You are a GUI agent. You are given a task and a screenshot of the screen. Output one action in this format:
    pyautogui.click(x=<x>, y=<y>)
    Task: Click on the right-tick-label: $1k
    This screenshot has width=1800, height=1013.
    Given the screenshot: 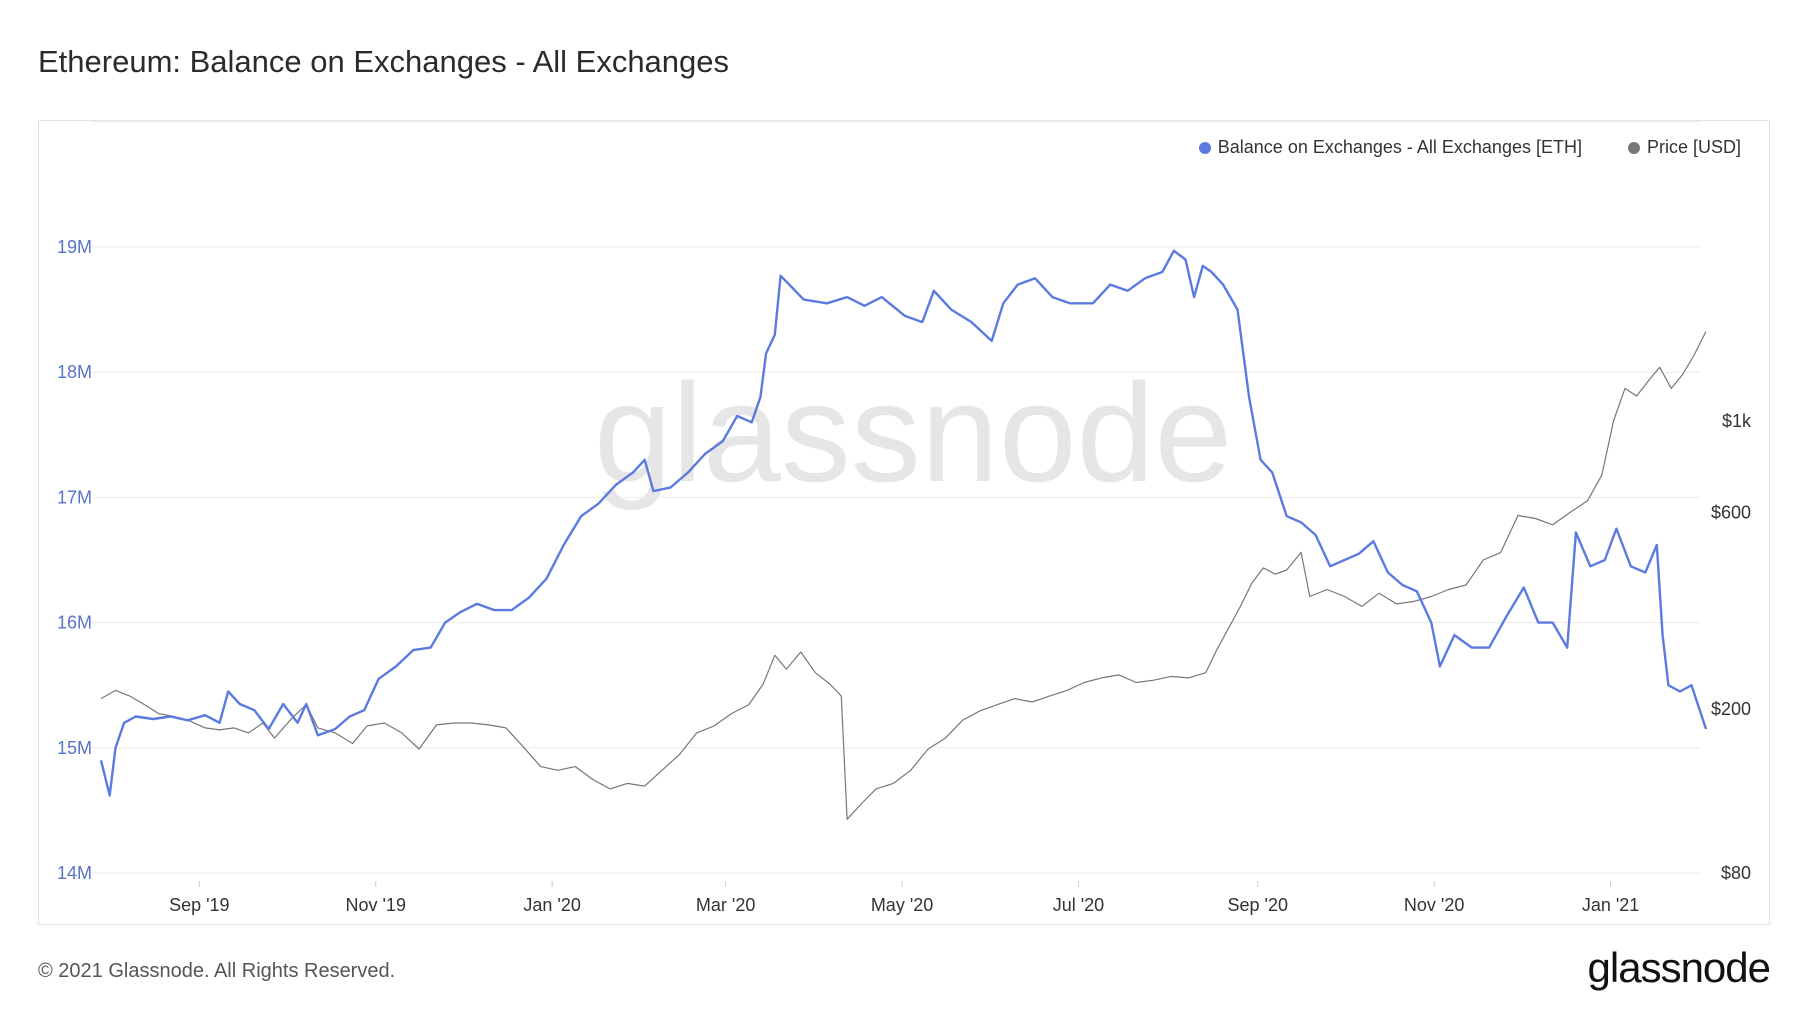 What is the action you would take?
    pyautogui.click(x=1737, y=421)
    